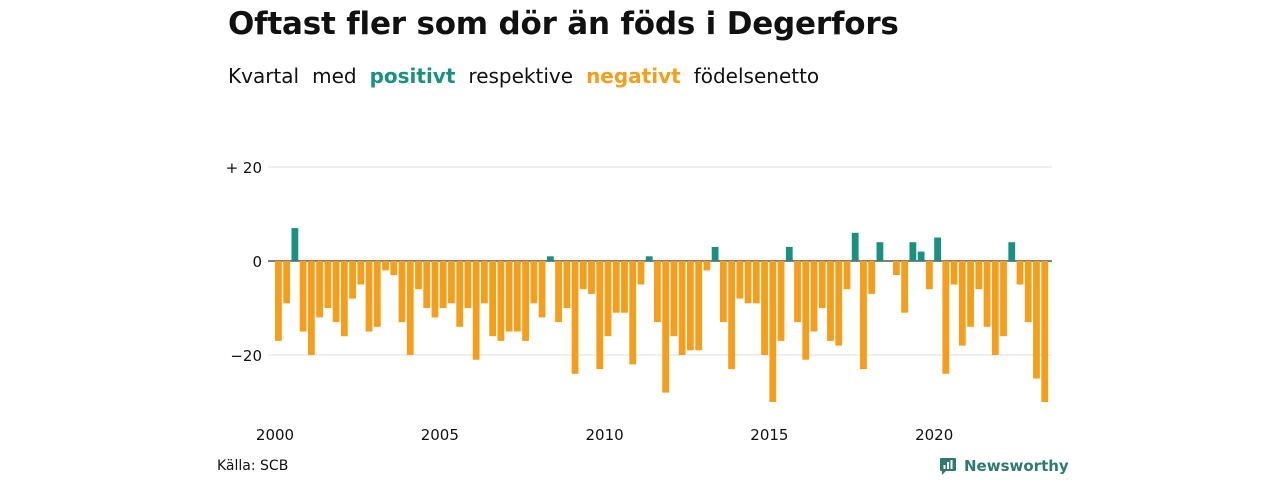 The width and height of the screenshot is (1280, 480). I want to click on y-tick-label: 0, so click(257, 262).